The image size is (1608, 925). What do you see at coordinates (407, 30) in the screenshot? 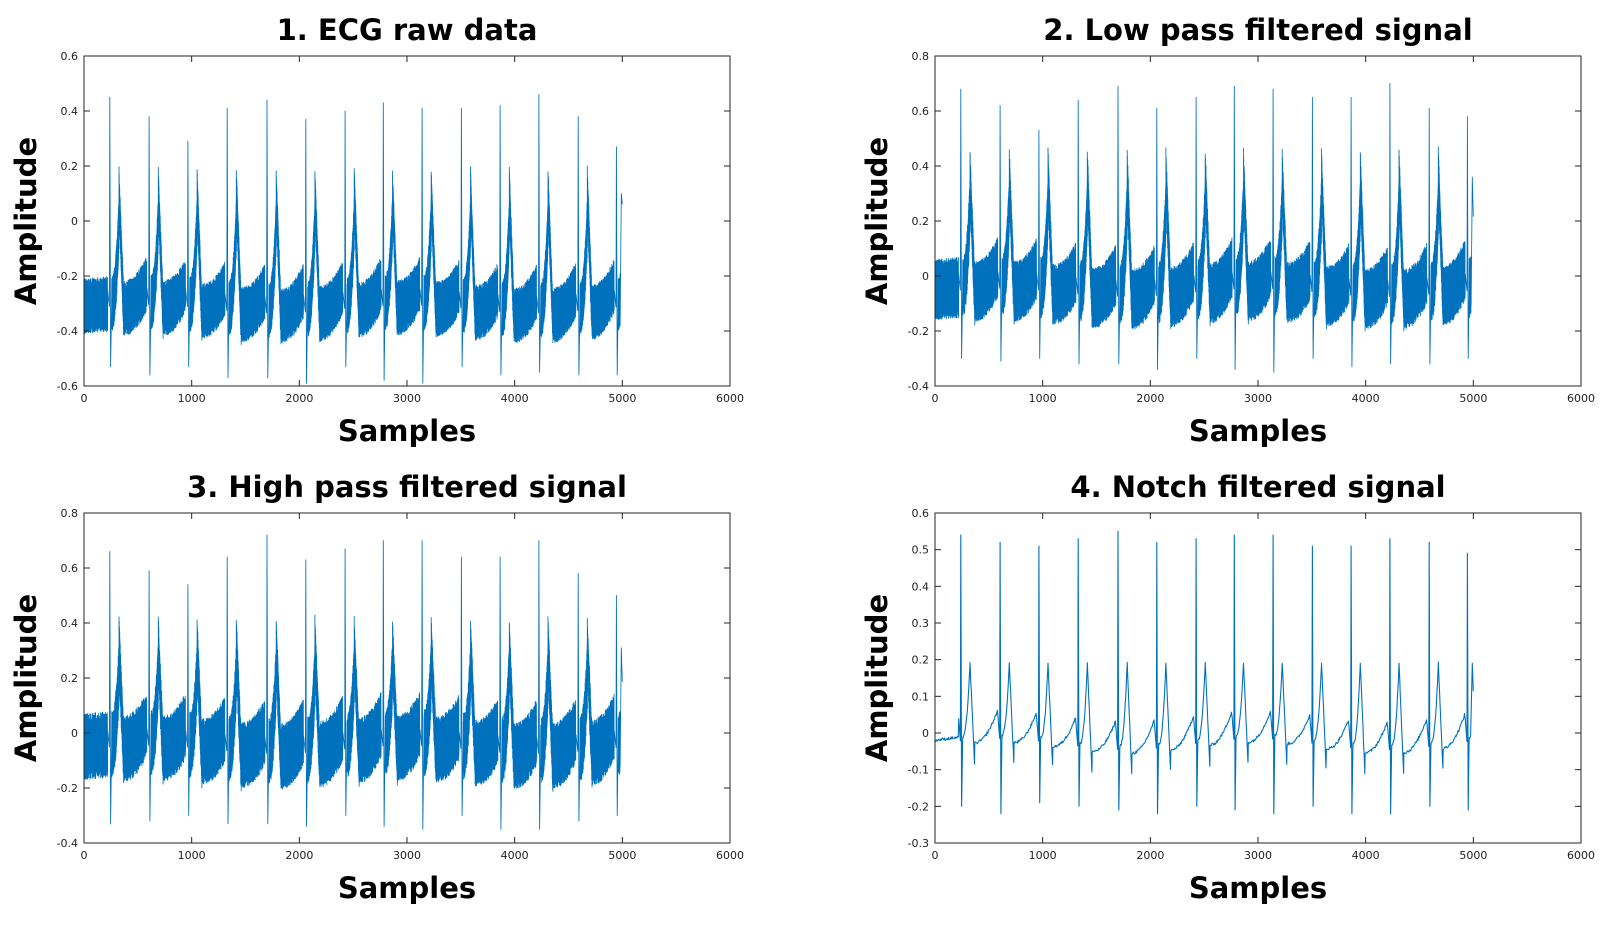
I see `chart-title: 1. ECG raw data` at bounding box center [407, 30].